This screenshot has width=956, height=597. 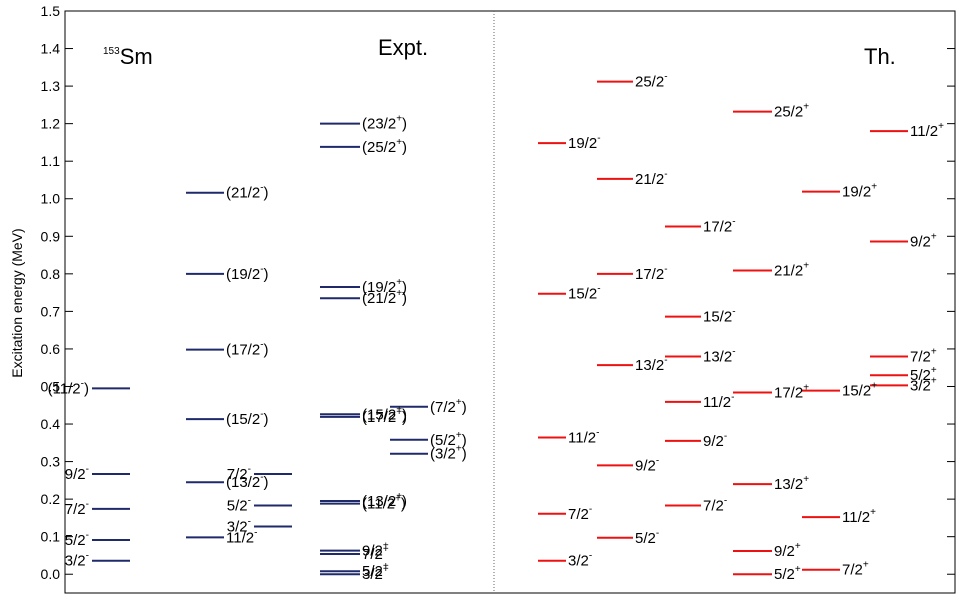 What do you see at coordinates (403, 47) in the screenshot?
I see `expt-panel-label: Expt.` at bounding box center [403, 47].